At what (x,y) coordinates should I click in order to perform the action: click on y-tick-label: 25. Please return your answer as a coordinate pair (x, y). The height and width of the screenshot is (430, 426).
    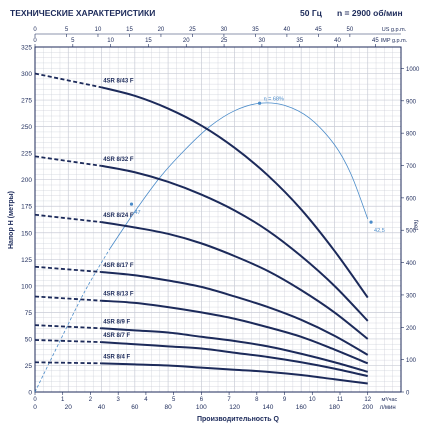
    Looking at the image, I should click on (29, 366).